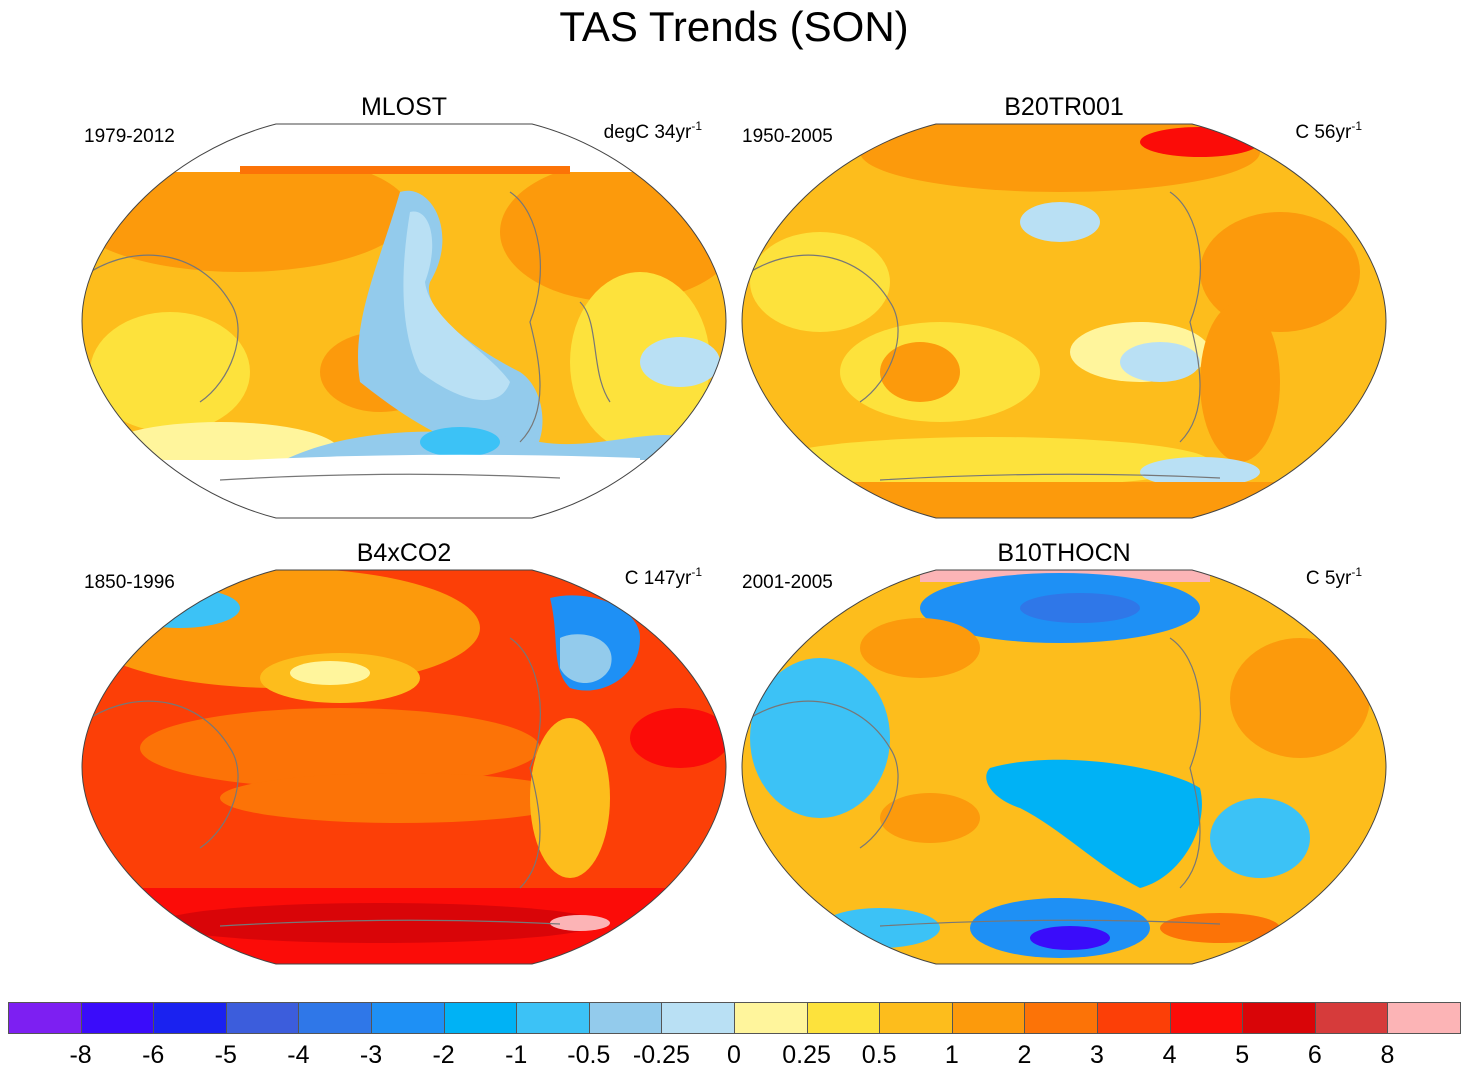 The width and height of the screenshot is (1468, 1074). What do you see at coordinates (1064, 107) in the screenshot?
I see `panel-title-b20tr001: B20TR001` at bounding box center [1064, 107].